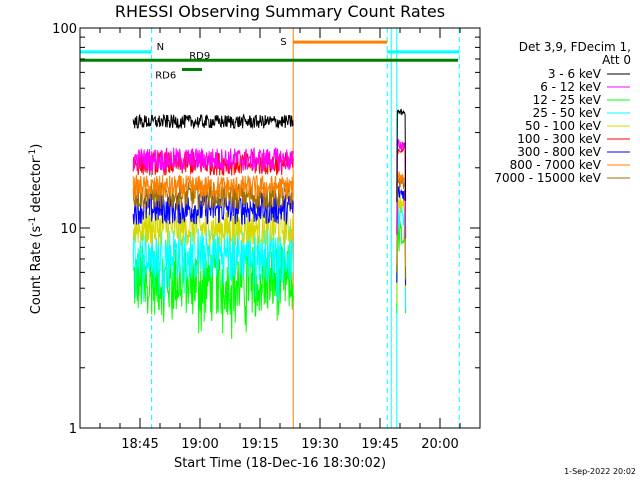 The image size is (640, 480). I want to click on x-tick-label-5: 20:00, so click(439, 444).